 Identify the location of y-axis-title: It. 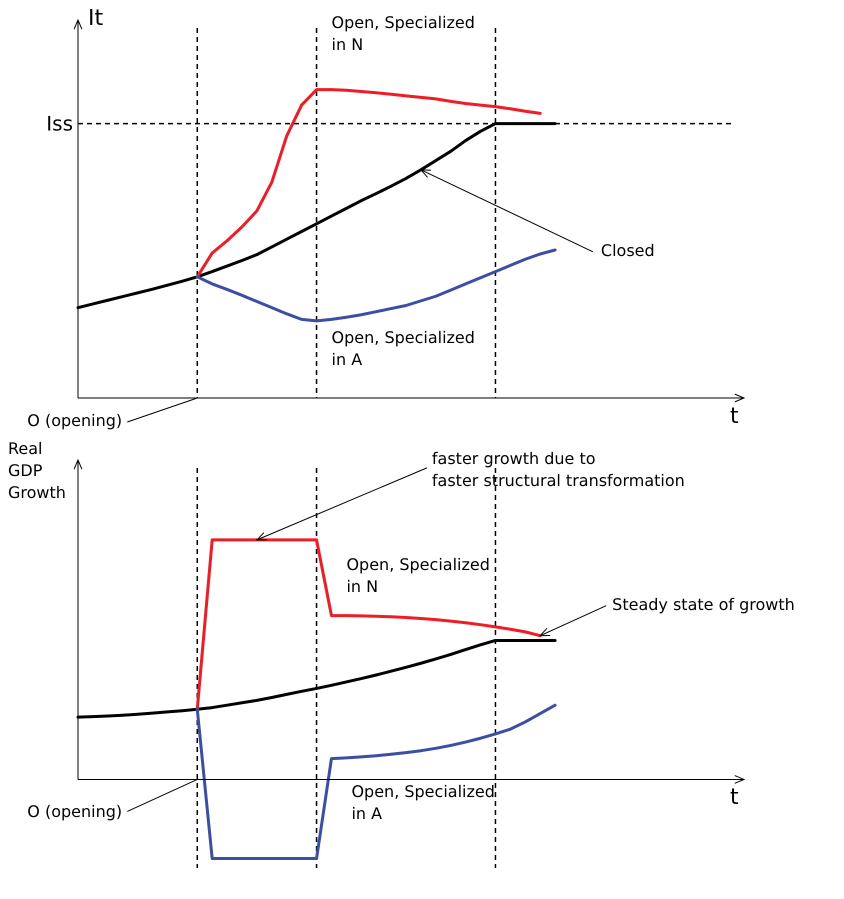
(96, 18).